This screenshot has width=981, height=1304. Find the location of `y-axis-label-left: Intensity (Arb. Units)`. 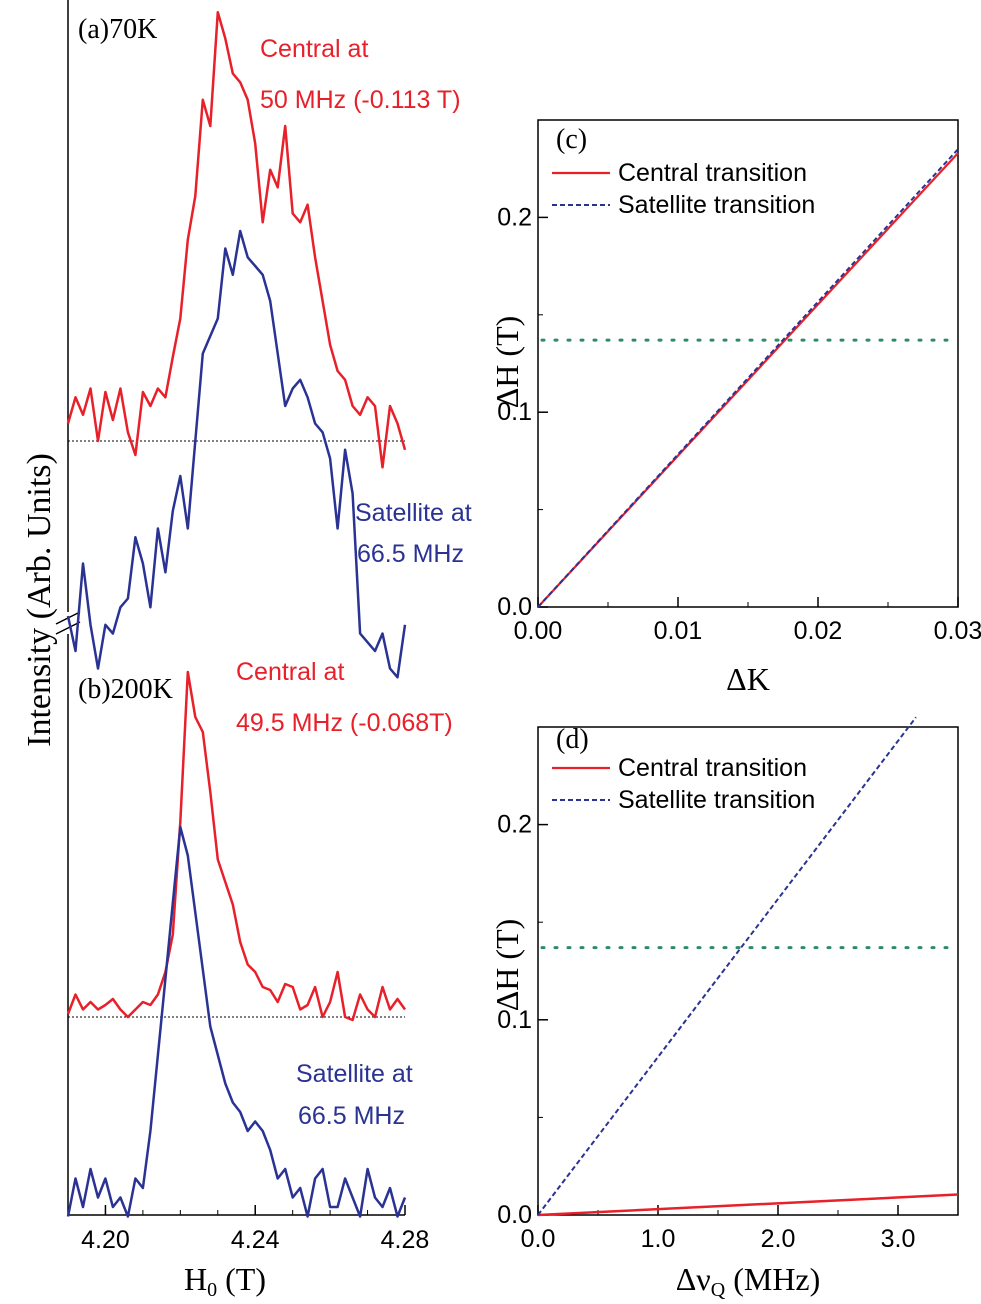

y-axis-label-left: Intensity (Arb. Units) is located at coordinates (39, 600).